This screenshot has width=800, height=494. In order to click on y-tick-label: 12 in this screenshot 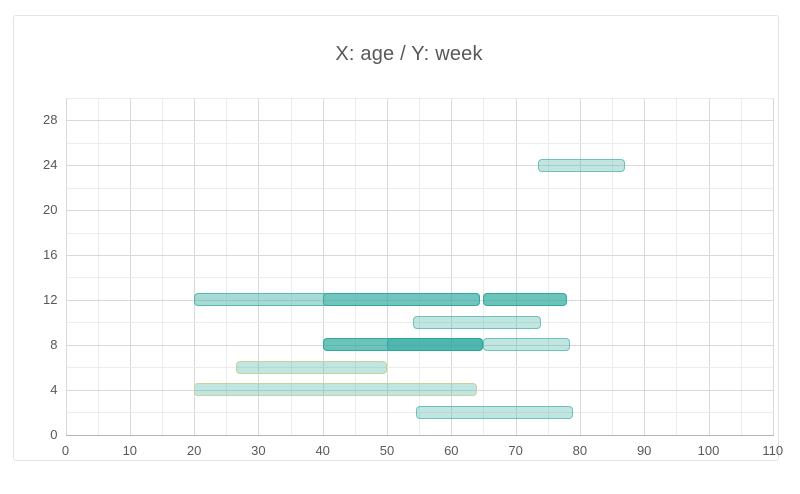, I will do `click(50, 299)`.